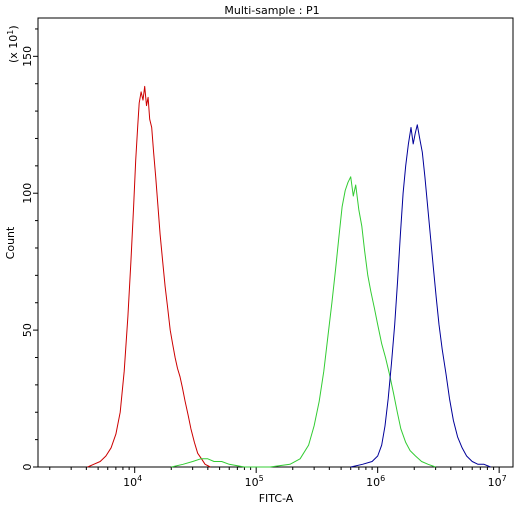 The height and width of the screenshot is (507, 529). Describe the element at coordinates (497, 481) in the screenshot. I see `x-tick-label: 10⁷` at that location.